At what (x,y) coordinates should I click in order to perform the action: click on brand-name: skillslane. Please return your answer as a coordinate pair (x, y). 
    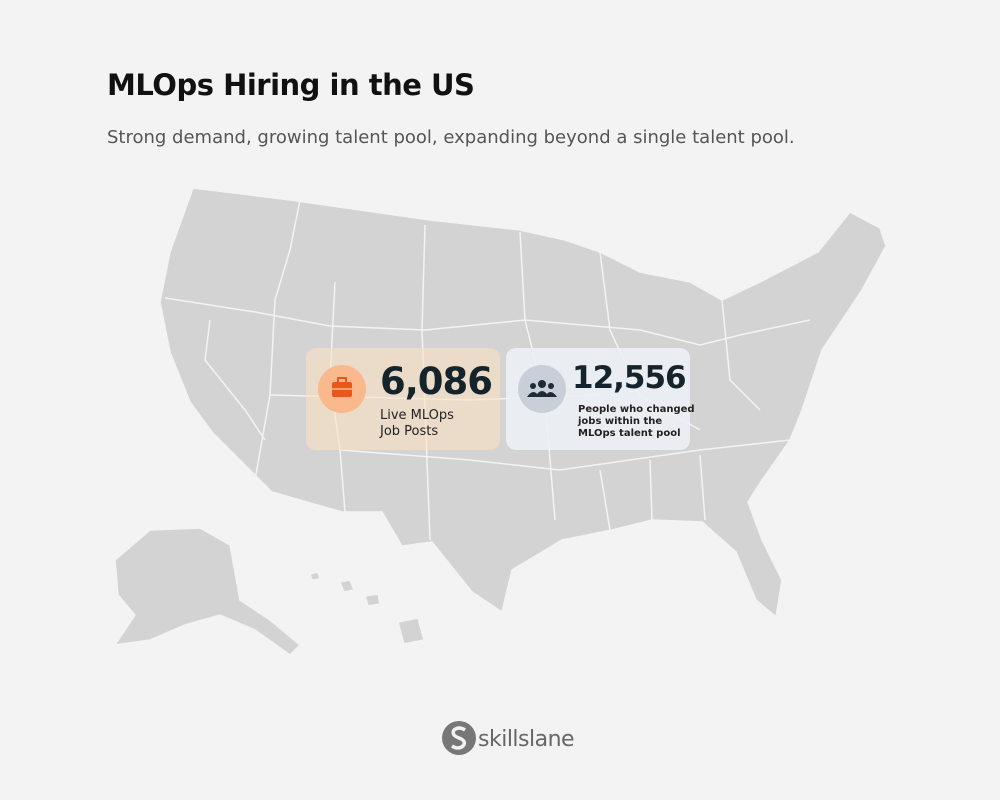
    Looking at the image, I should click on (526, 739).